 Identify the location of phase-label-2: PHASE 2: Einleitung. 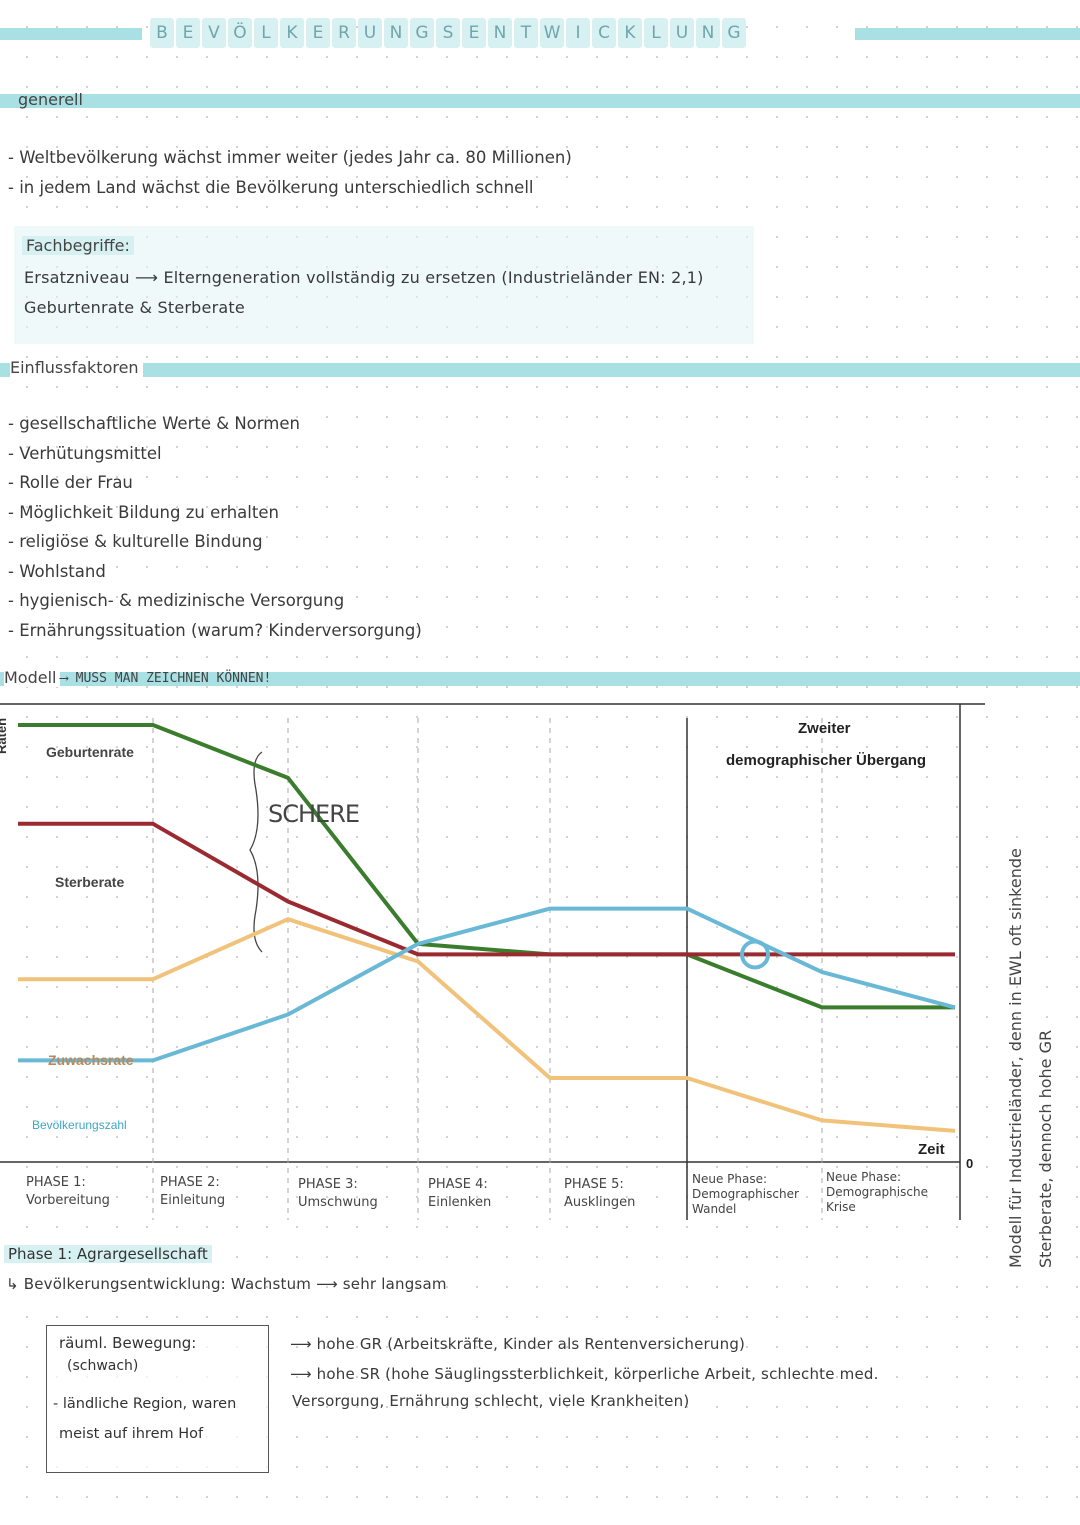
(193, 1191).